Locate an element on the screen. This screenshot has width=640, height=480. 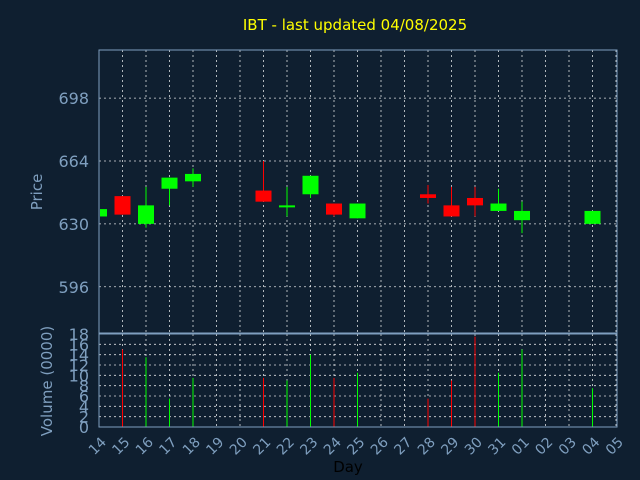
x-tick-label: 05 is located at coordinates (615, 447).